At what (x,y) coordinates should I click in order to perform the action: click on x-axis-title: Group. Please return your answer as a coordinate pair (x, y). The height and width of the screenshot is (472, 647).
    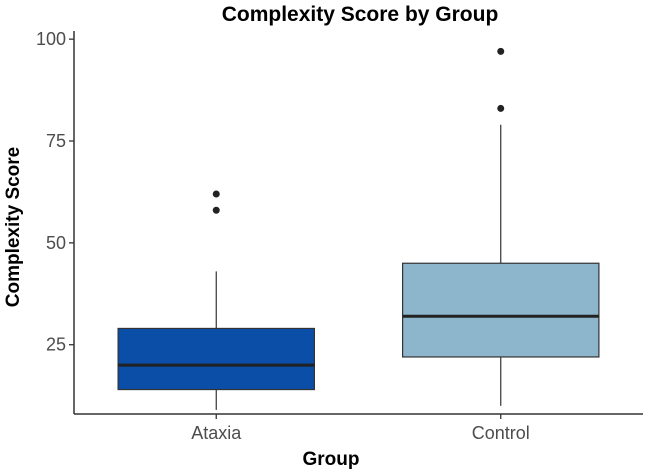
    Looking at the image, I should click on (331, 459).